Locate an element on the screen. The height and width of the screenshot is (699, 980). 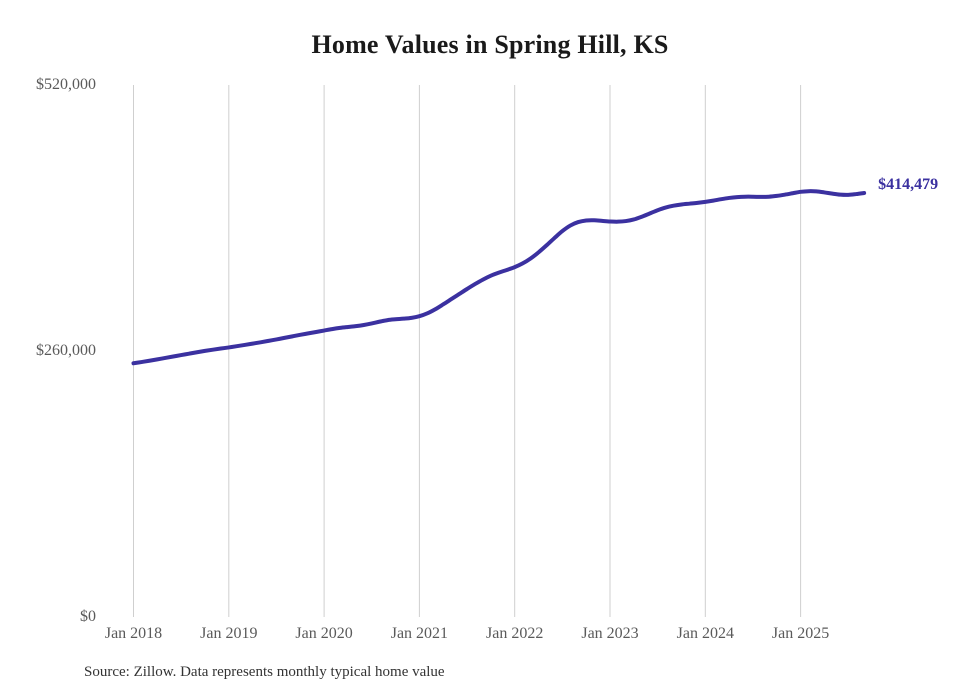
x-axis-tick-label: Jan 2025 is located at coordinates (800, 633).